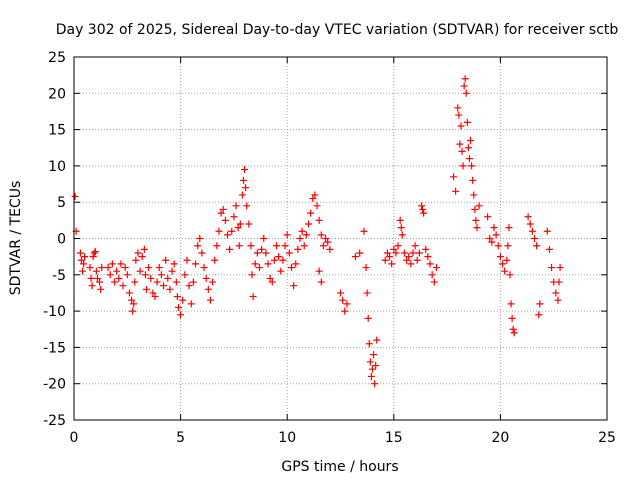 The height and width of the screenshot is (480, 640). Describe the element at coordinates (61, 240) in the screenshot. I see `y-tick-label: 0` at that location.